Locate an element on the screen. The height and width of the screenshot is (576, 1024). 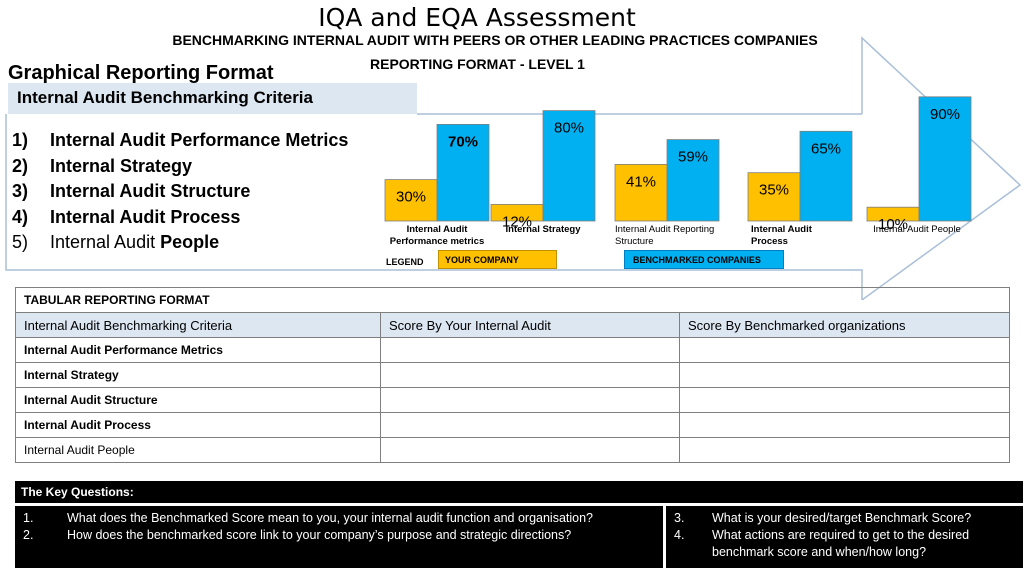
criteria-heading-box: Internal Audit Benchmarking Criteria is located at coordinates (212, 98).